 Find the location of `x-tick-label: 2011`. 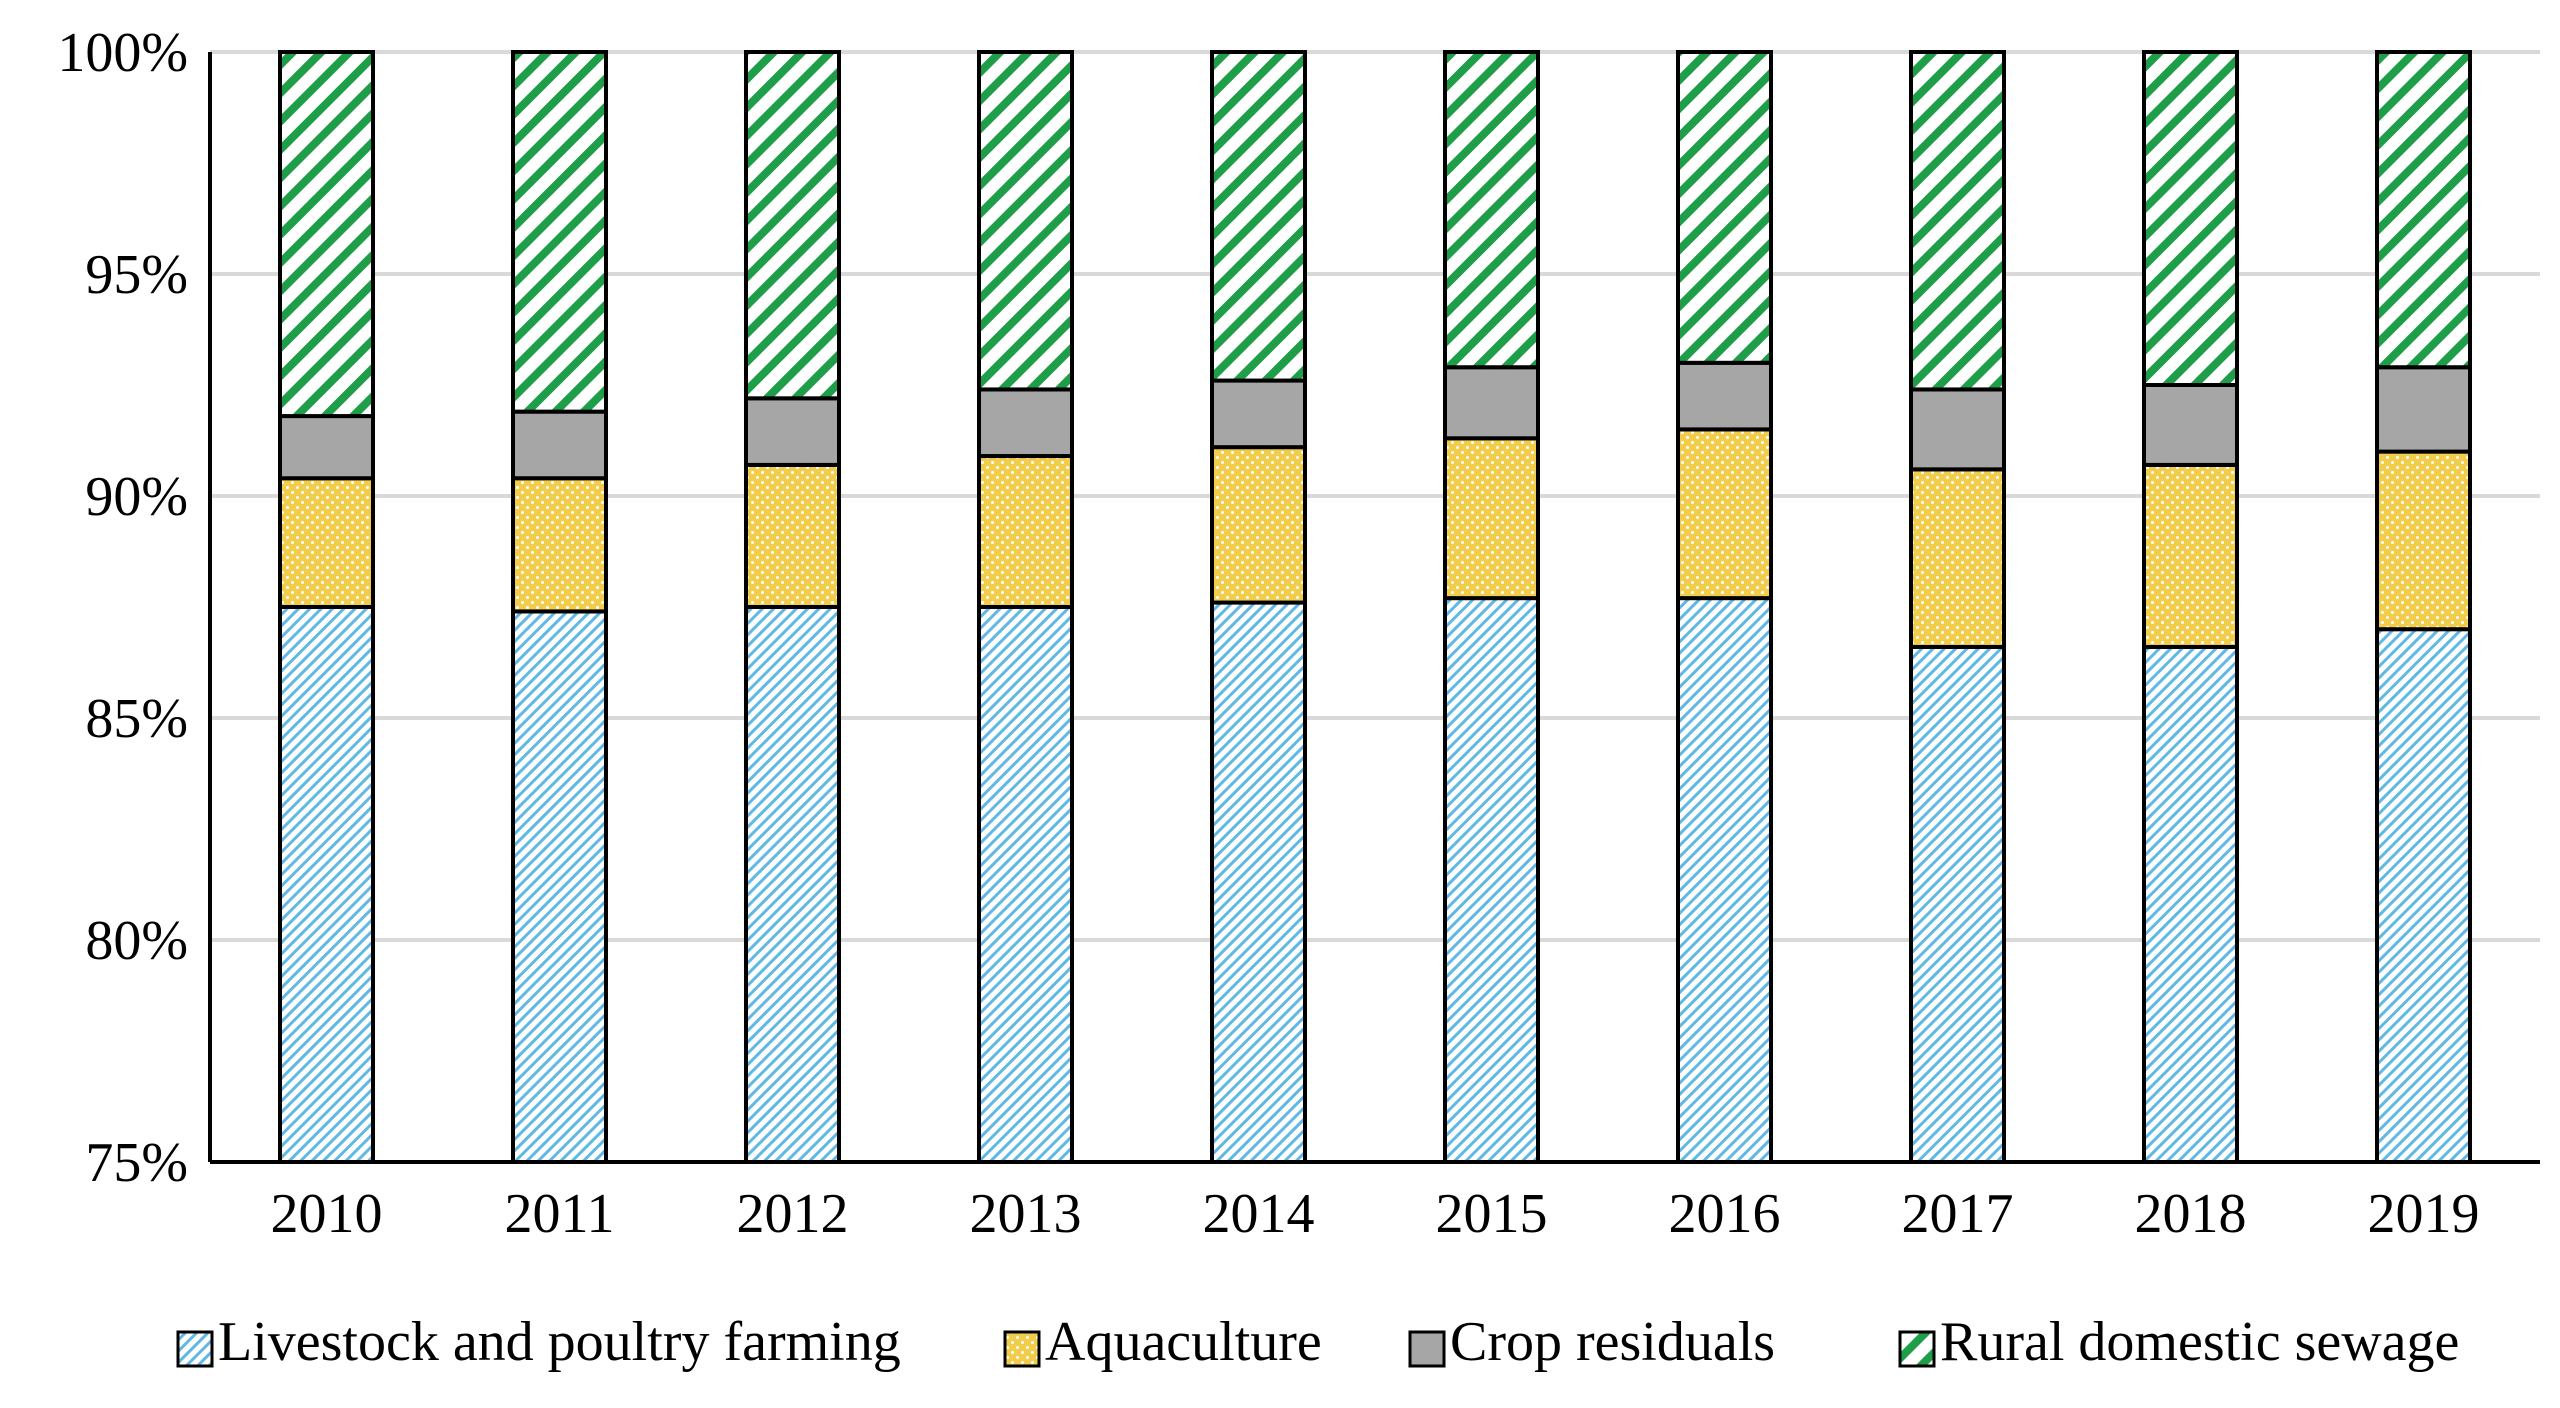

x-tick-label: 2011 is located at coordinates (560, 1214).